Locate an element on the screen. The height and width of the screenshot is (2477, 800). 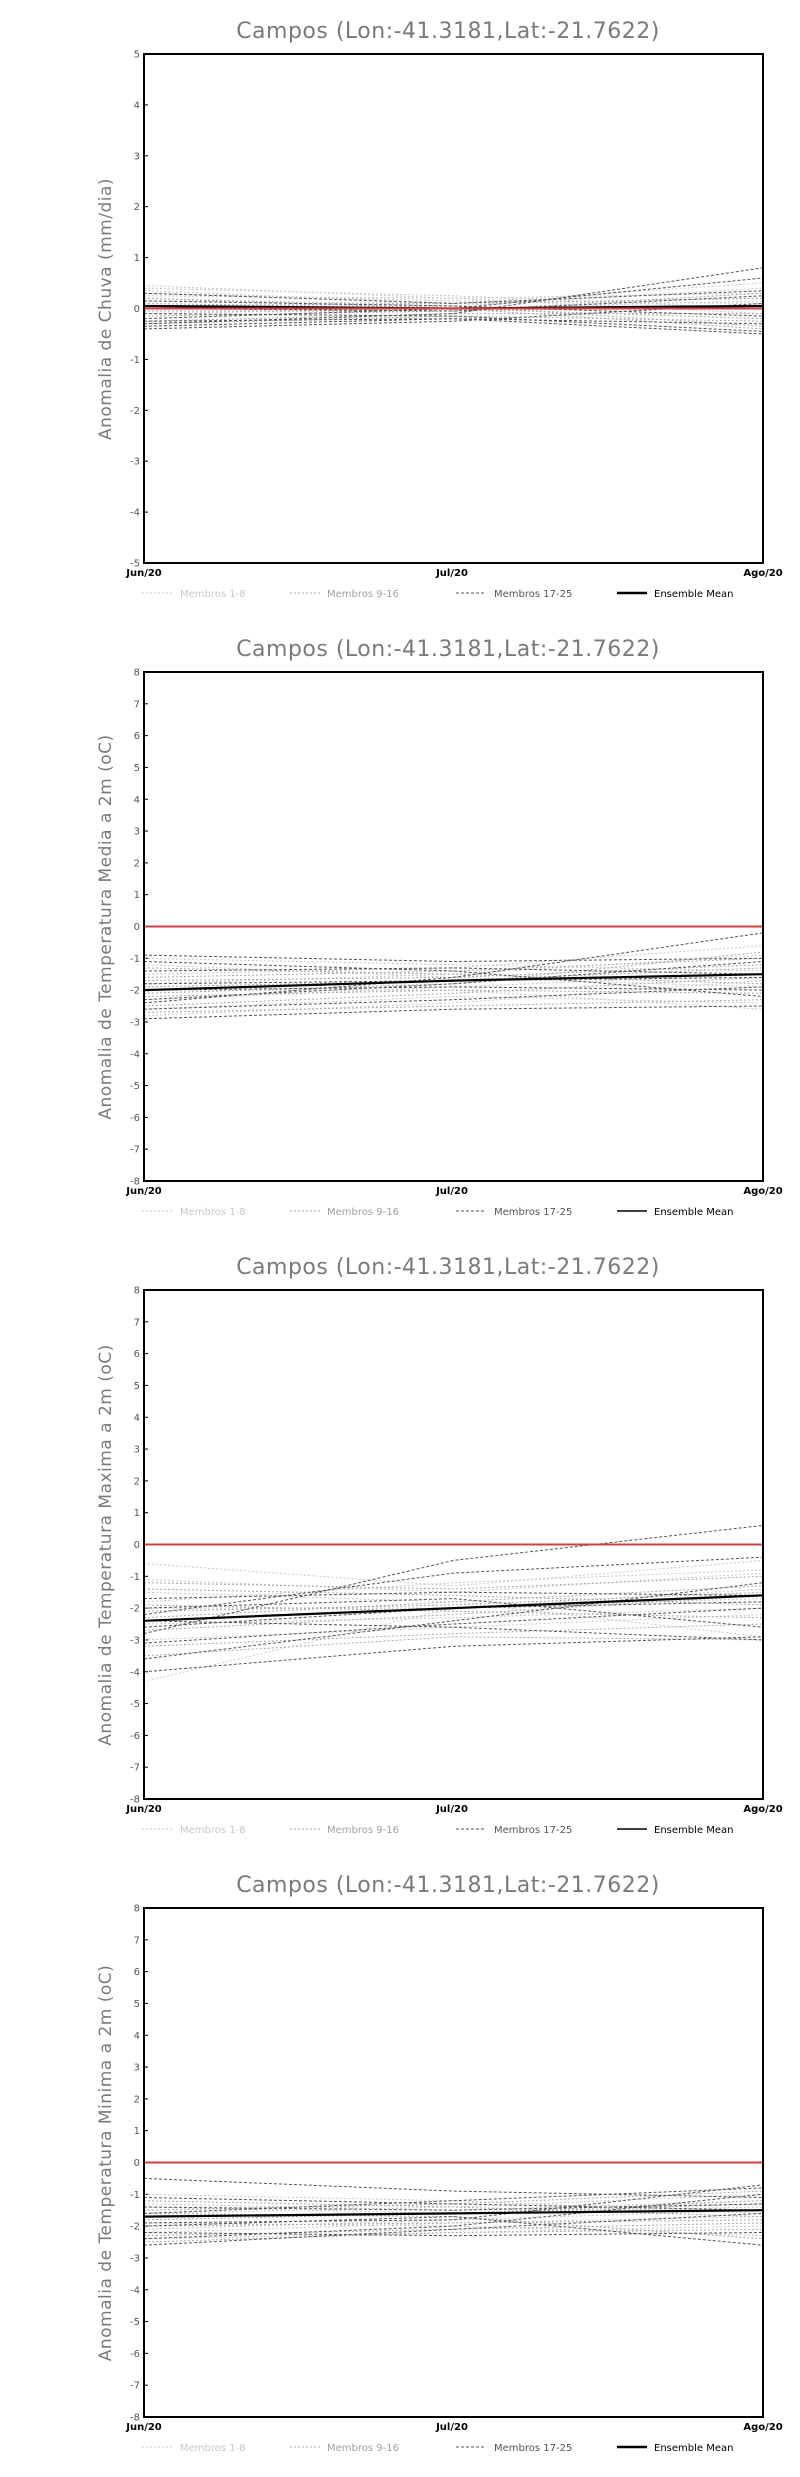
y-tick-label: 7 is located at coordinates (137, 1940).